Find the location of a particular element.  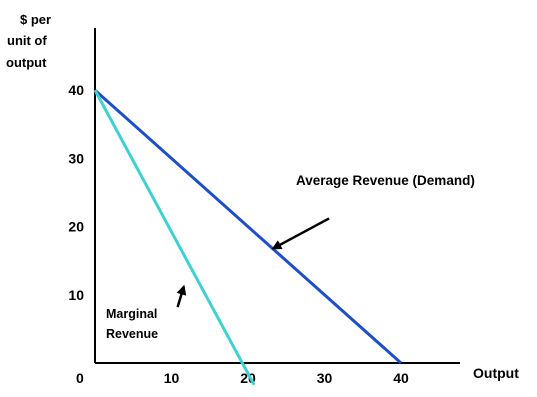

marginal-revenue-label-line-2: Revenue is located at coordinates (132, 334).